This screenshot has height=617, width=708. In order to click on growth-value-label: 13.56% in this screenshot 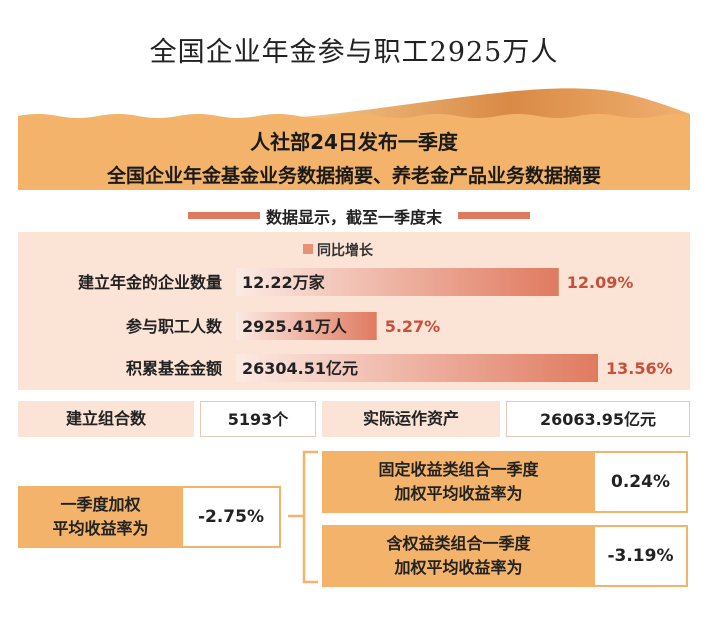, I will do `click(639, 368)`.